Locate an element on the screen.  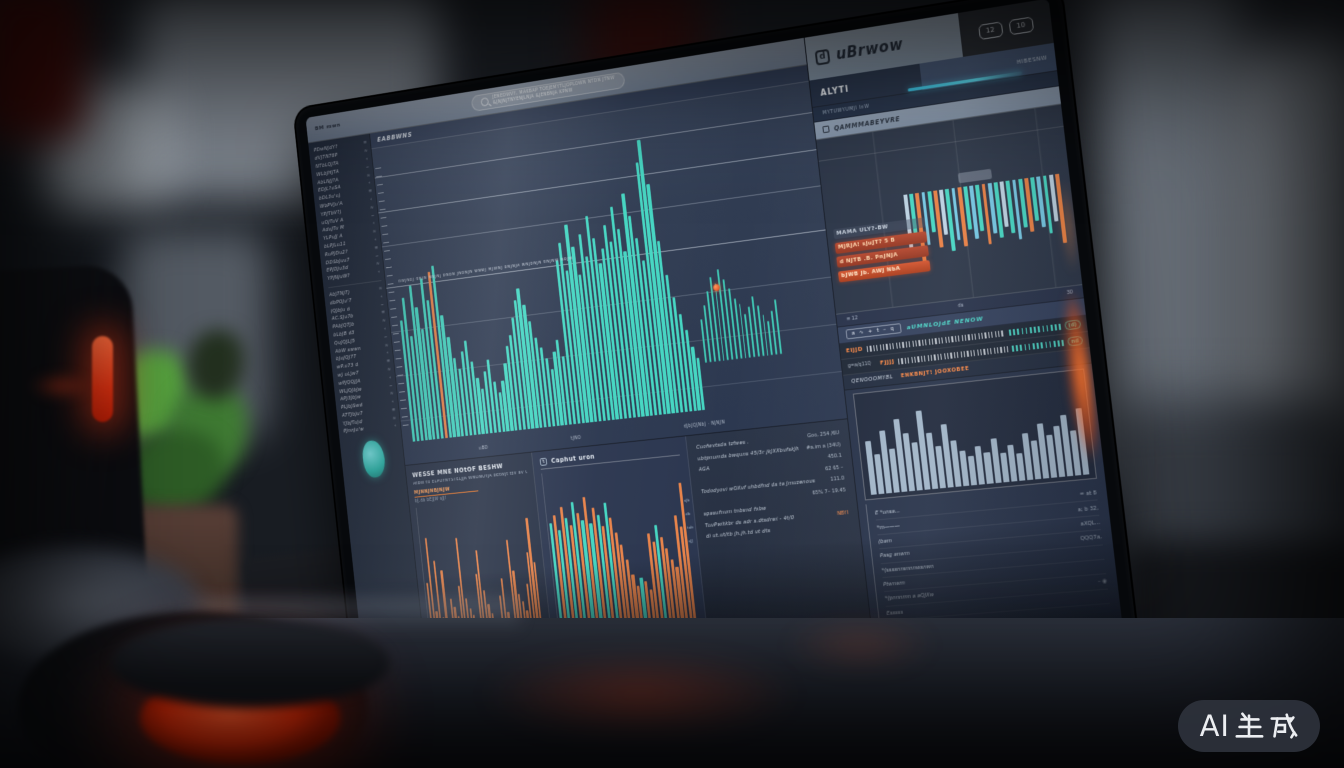
legend-icon: ≡ 12 is located at coordinates (852, 319).